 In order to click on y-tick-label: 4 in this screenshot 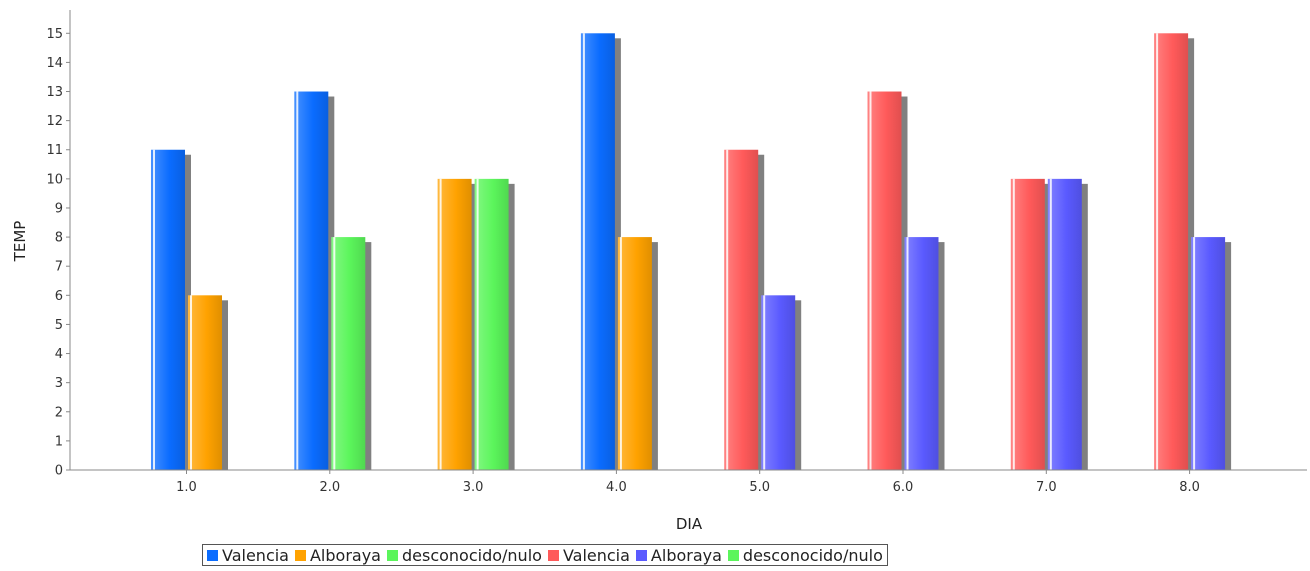, I will do `click(59, 354)`.